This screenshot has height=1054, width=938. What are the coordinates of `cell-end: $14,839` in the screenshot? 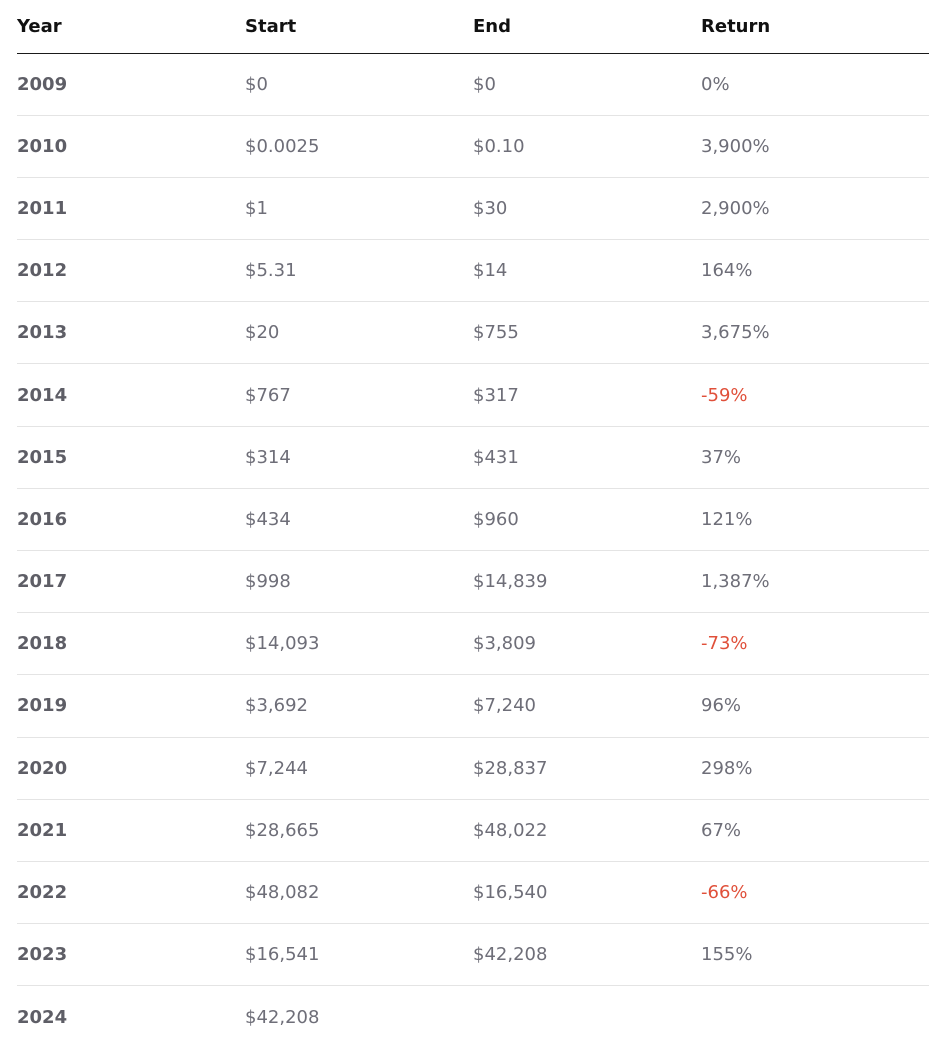 It's located at (587, 582).